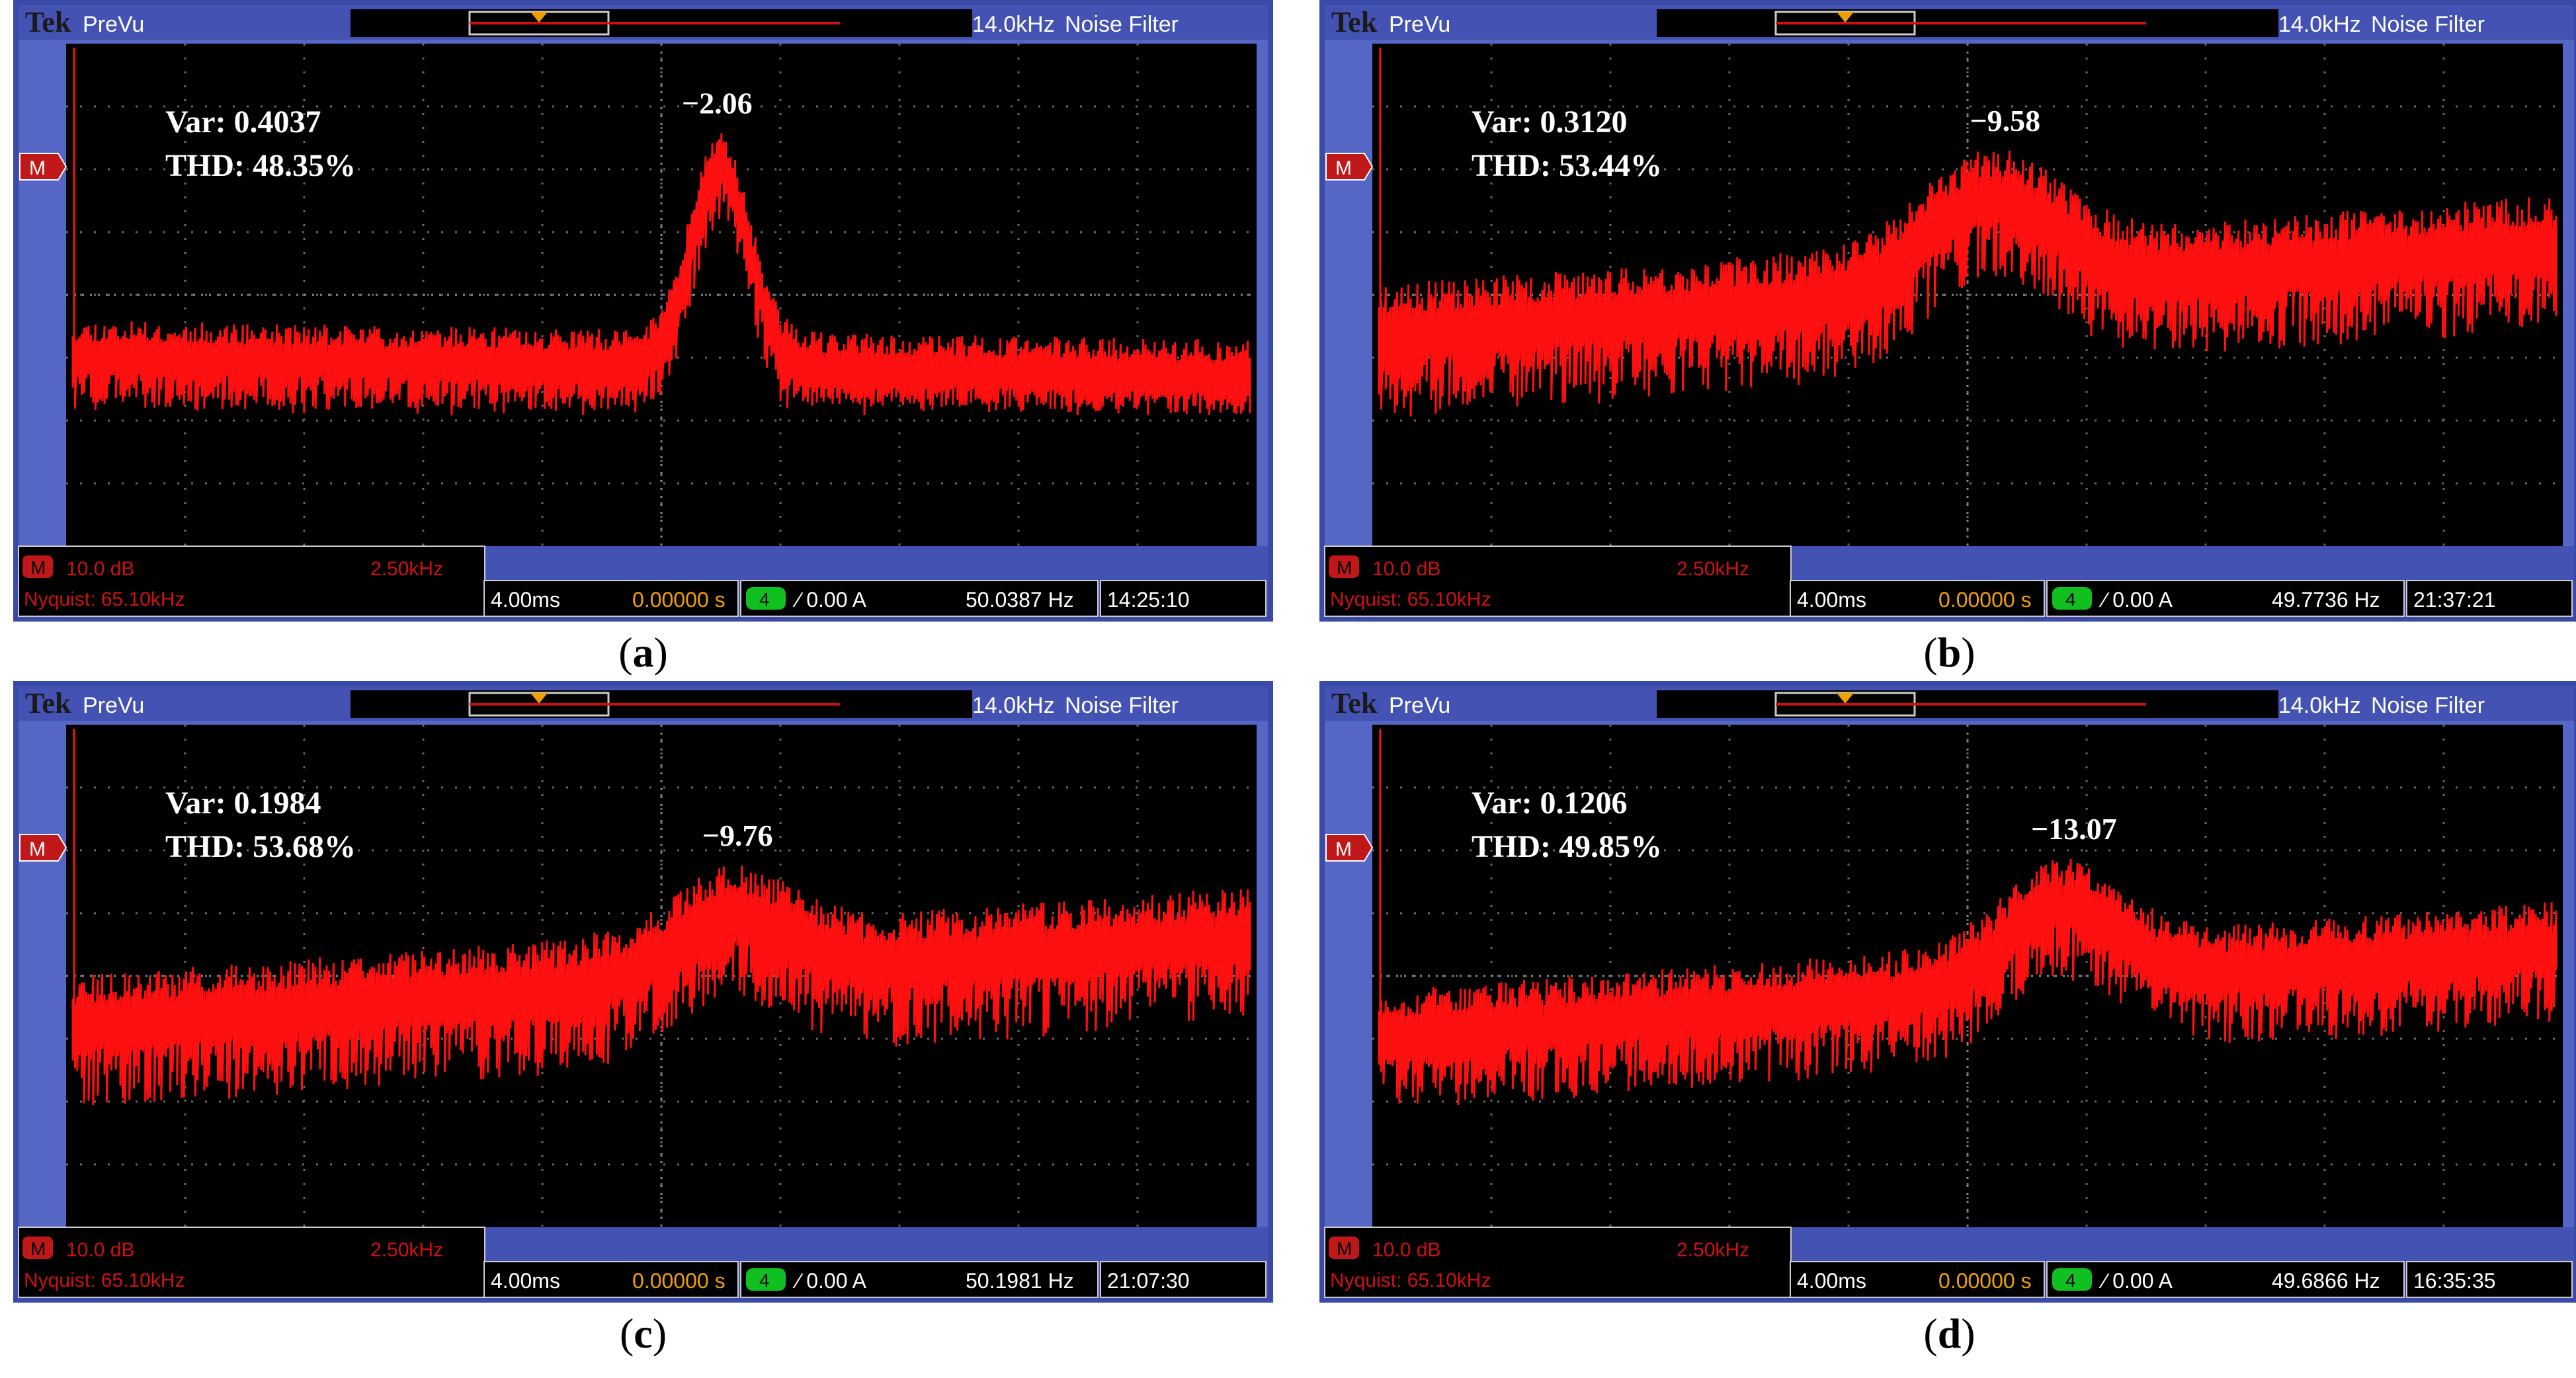  Describe the element at coordinates (260, 847) in the screenshot. I see `thd-annotation: THD: 53.68%` at that location.